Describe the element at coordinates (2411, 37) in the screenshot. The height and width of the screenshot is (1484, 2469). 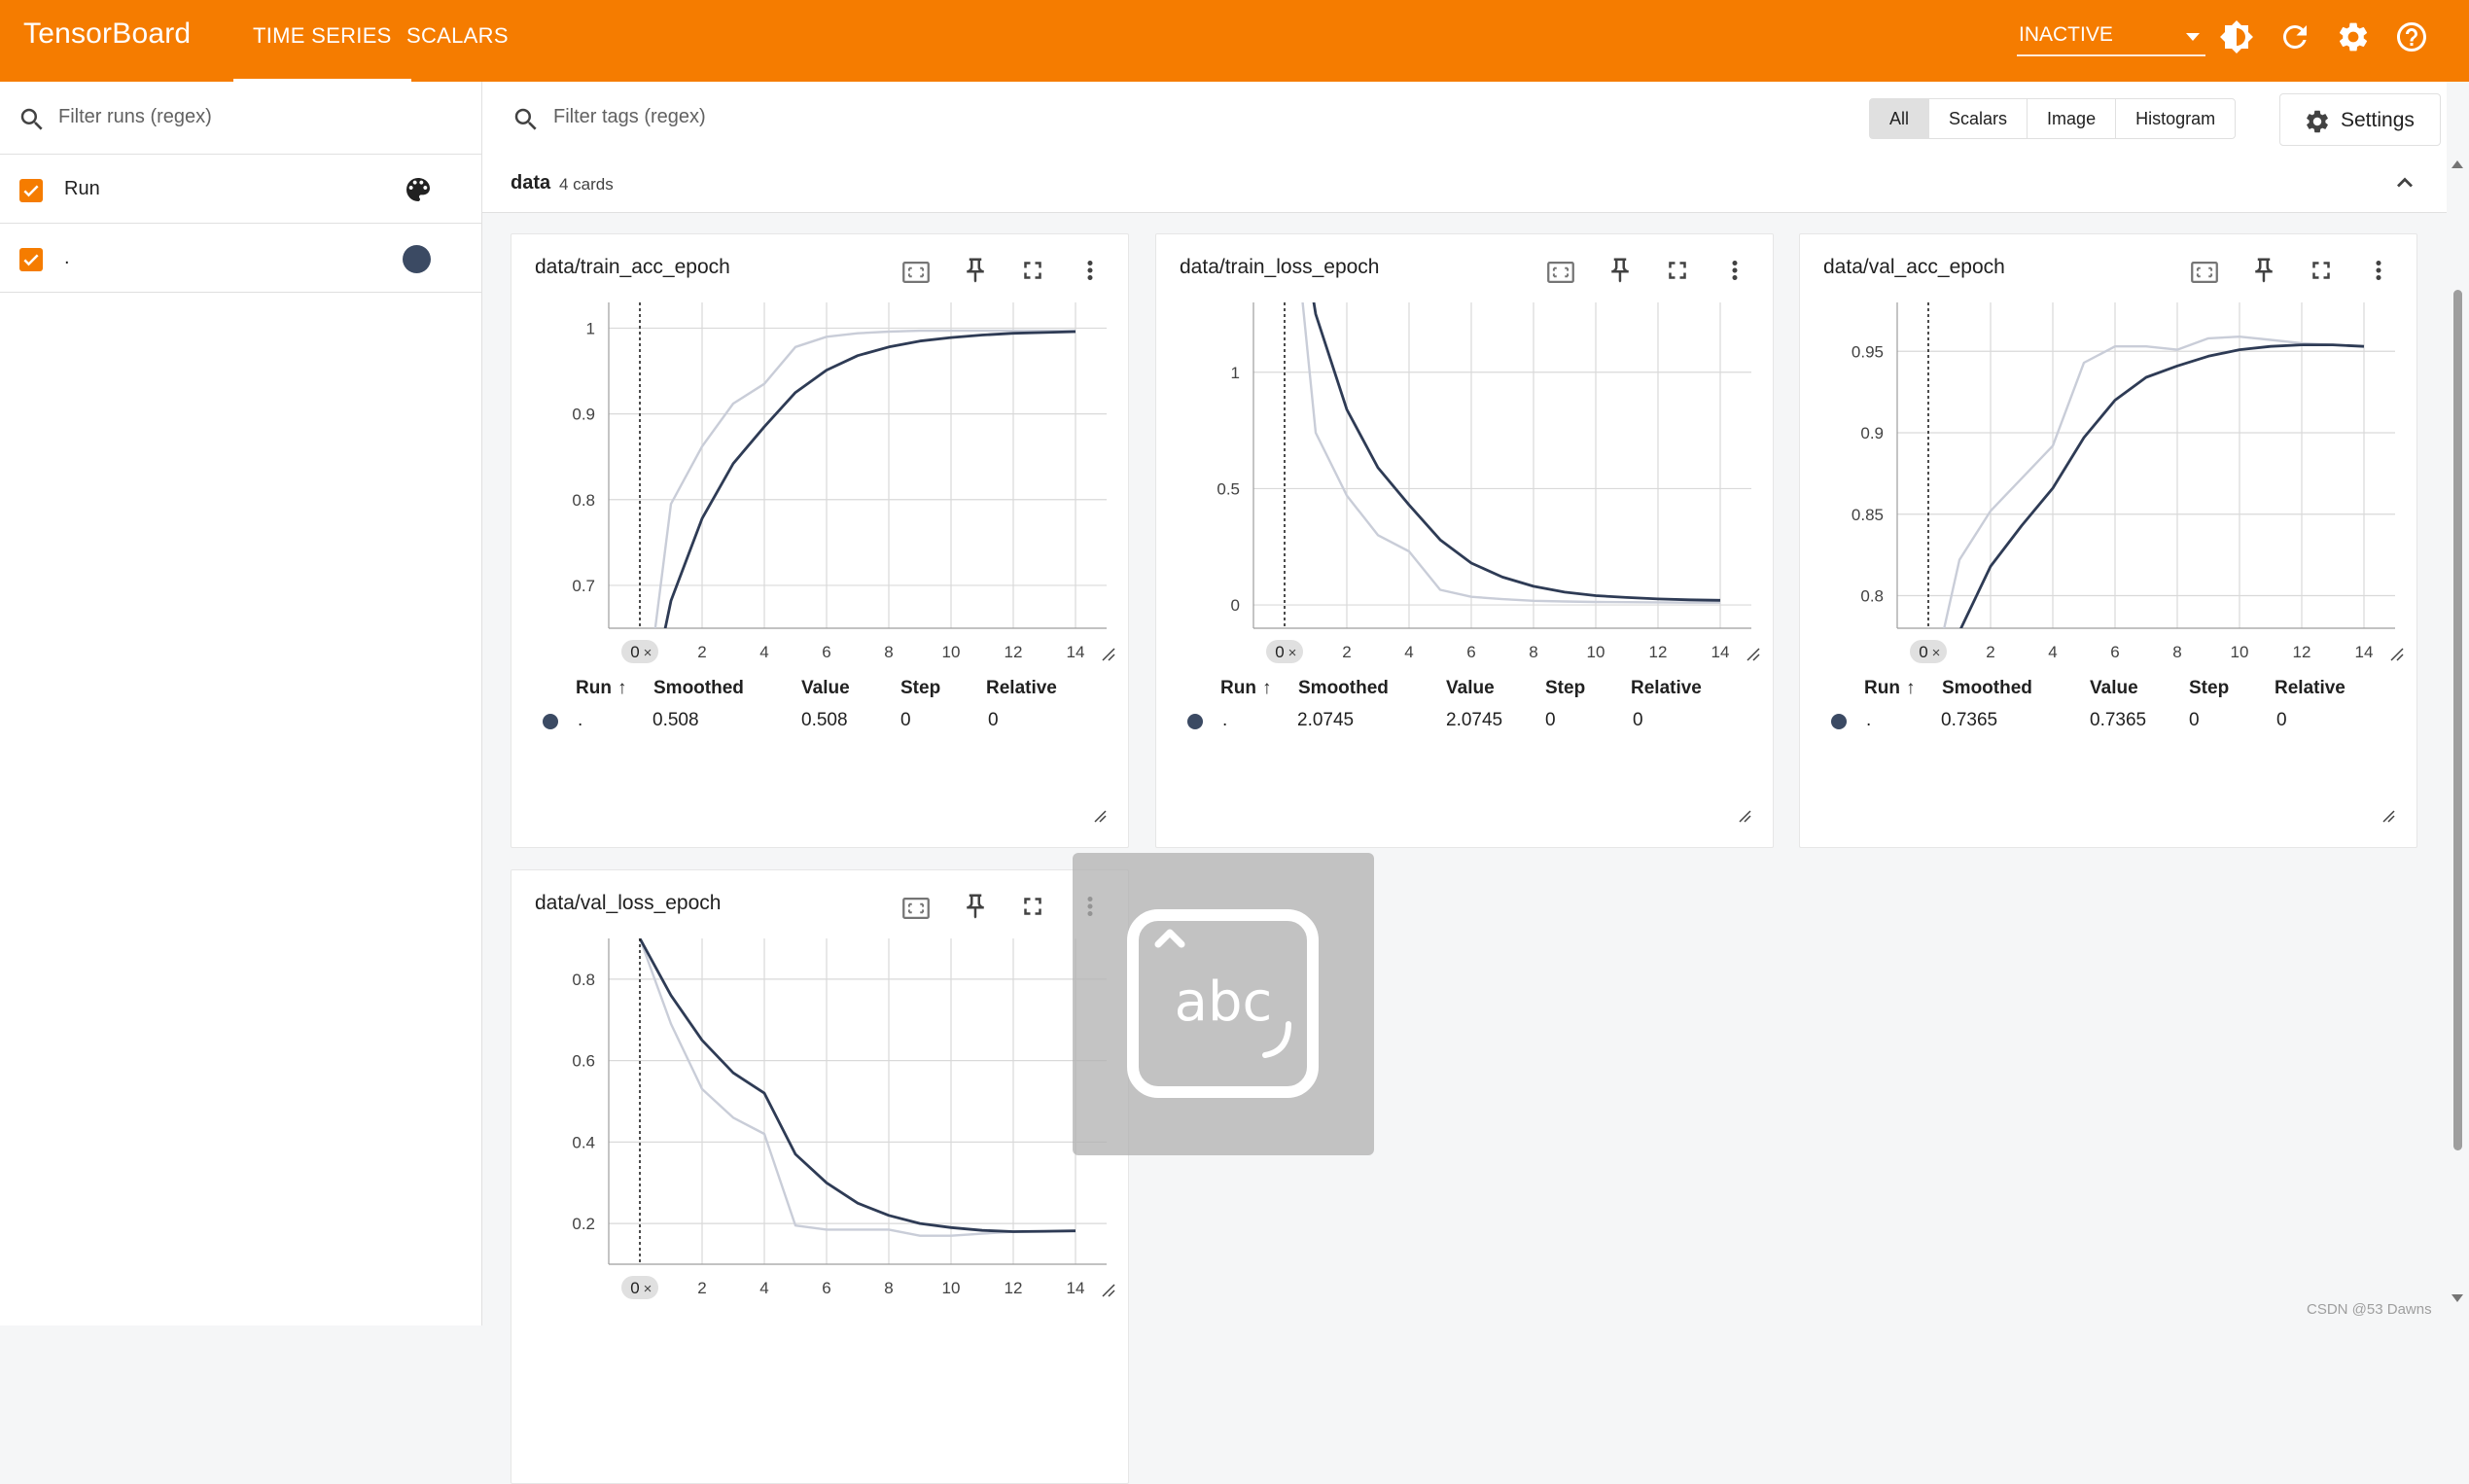
I see `help-icon` at that location.